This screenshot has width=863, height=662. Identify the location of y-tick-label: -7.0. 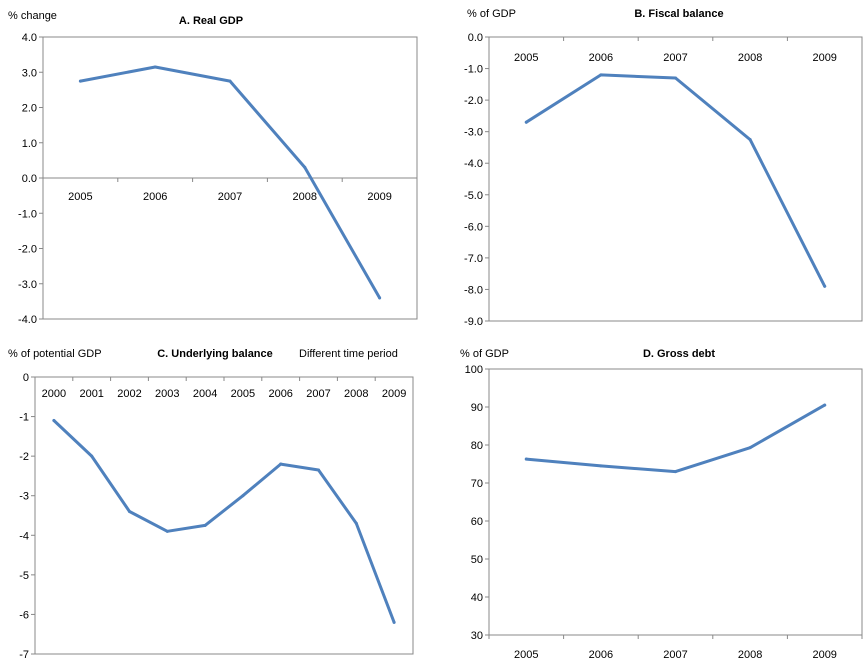
(473, 259).